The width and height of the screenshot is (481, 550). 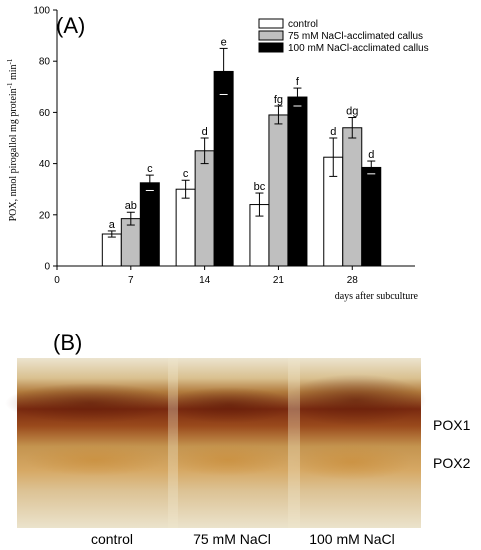 I want to click on significance-label: a, so click(x=112, y=225).